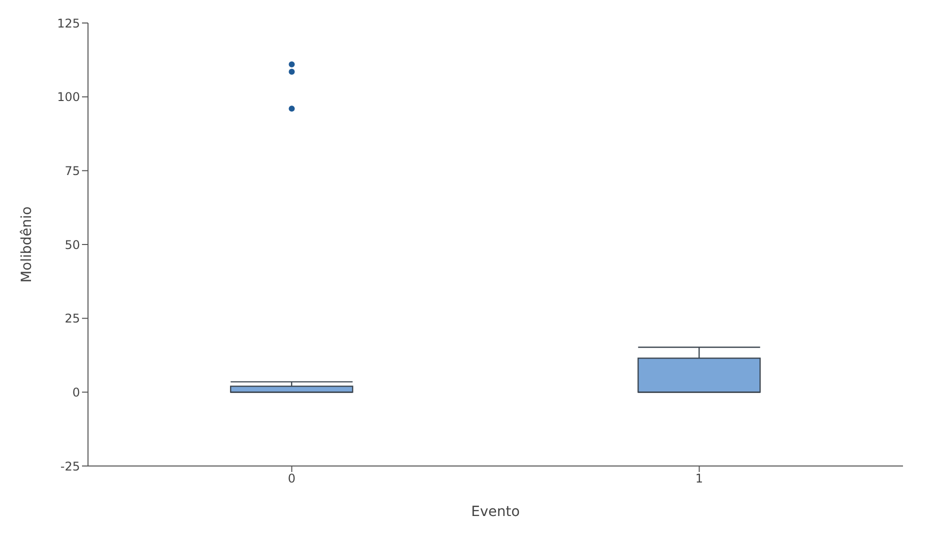  What do you see at coordinates (495, 512) in the screenshot?
I see `x-axis-title: Evento` at bounding box center [495, 512].